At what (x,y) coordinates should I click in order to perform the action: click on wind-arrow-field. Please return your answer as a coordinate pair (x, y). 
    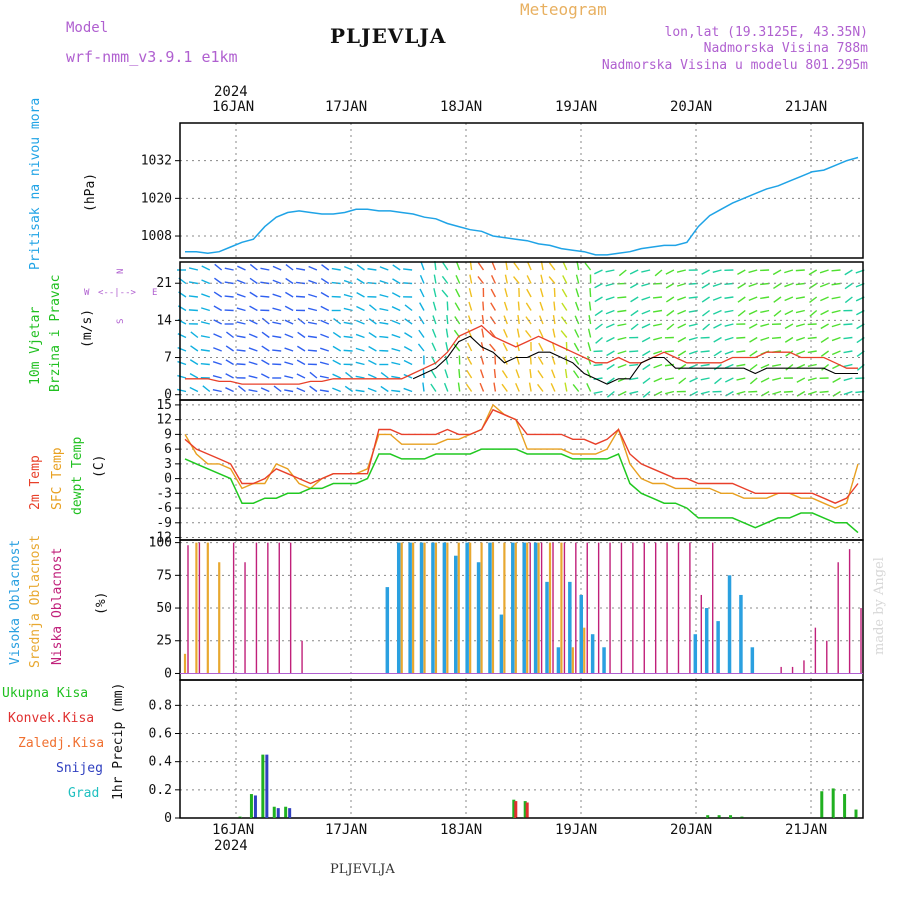
    Looking at the image, I should click on (521, 329).